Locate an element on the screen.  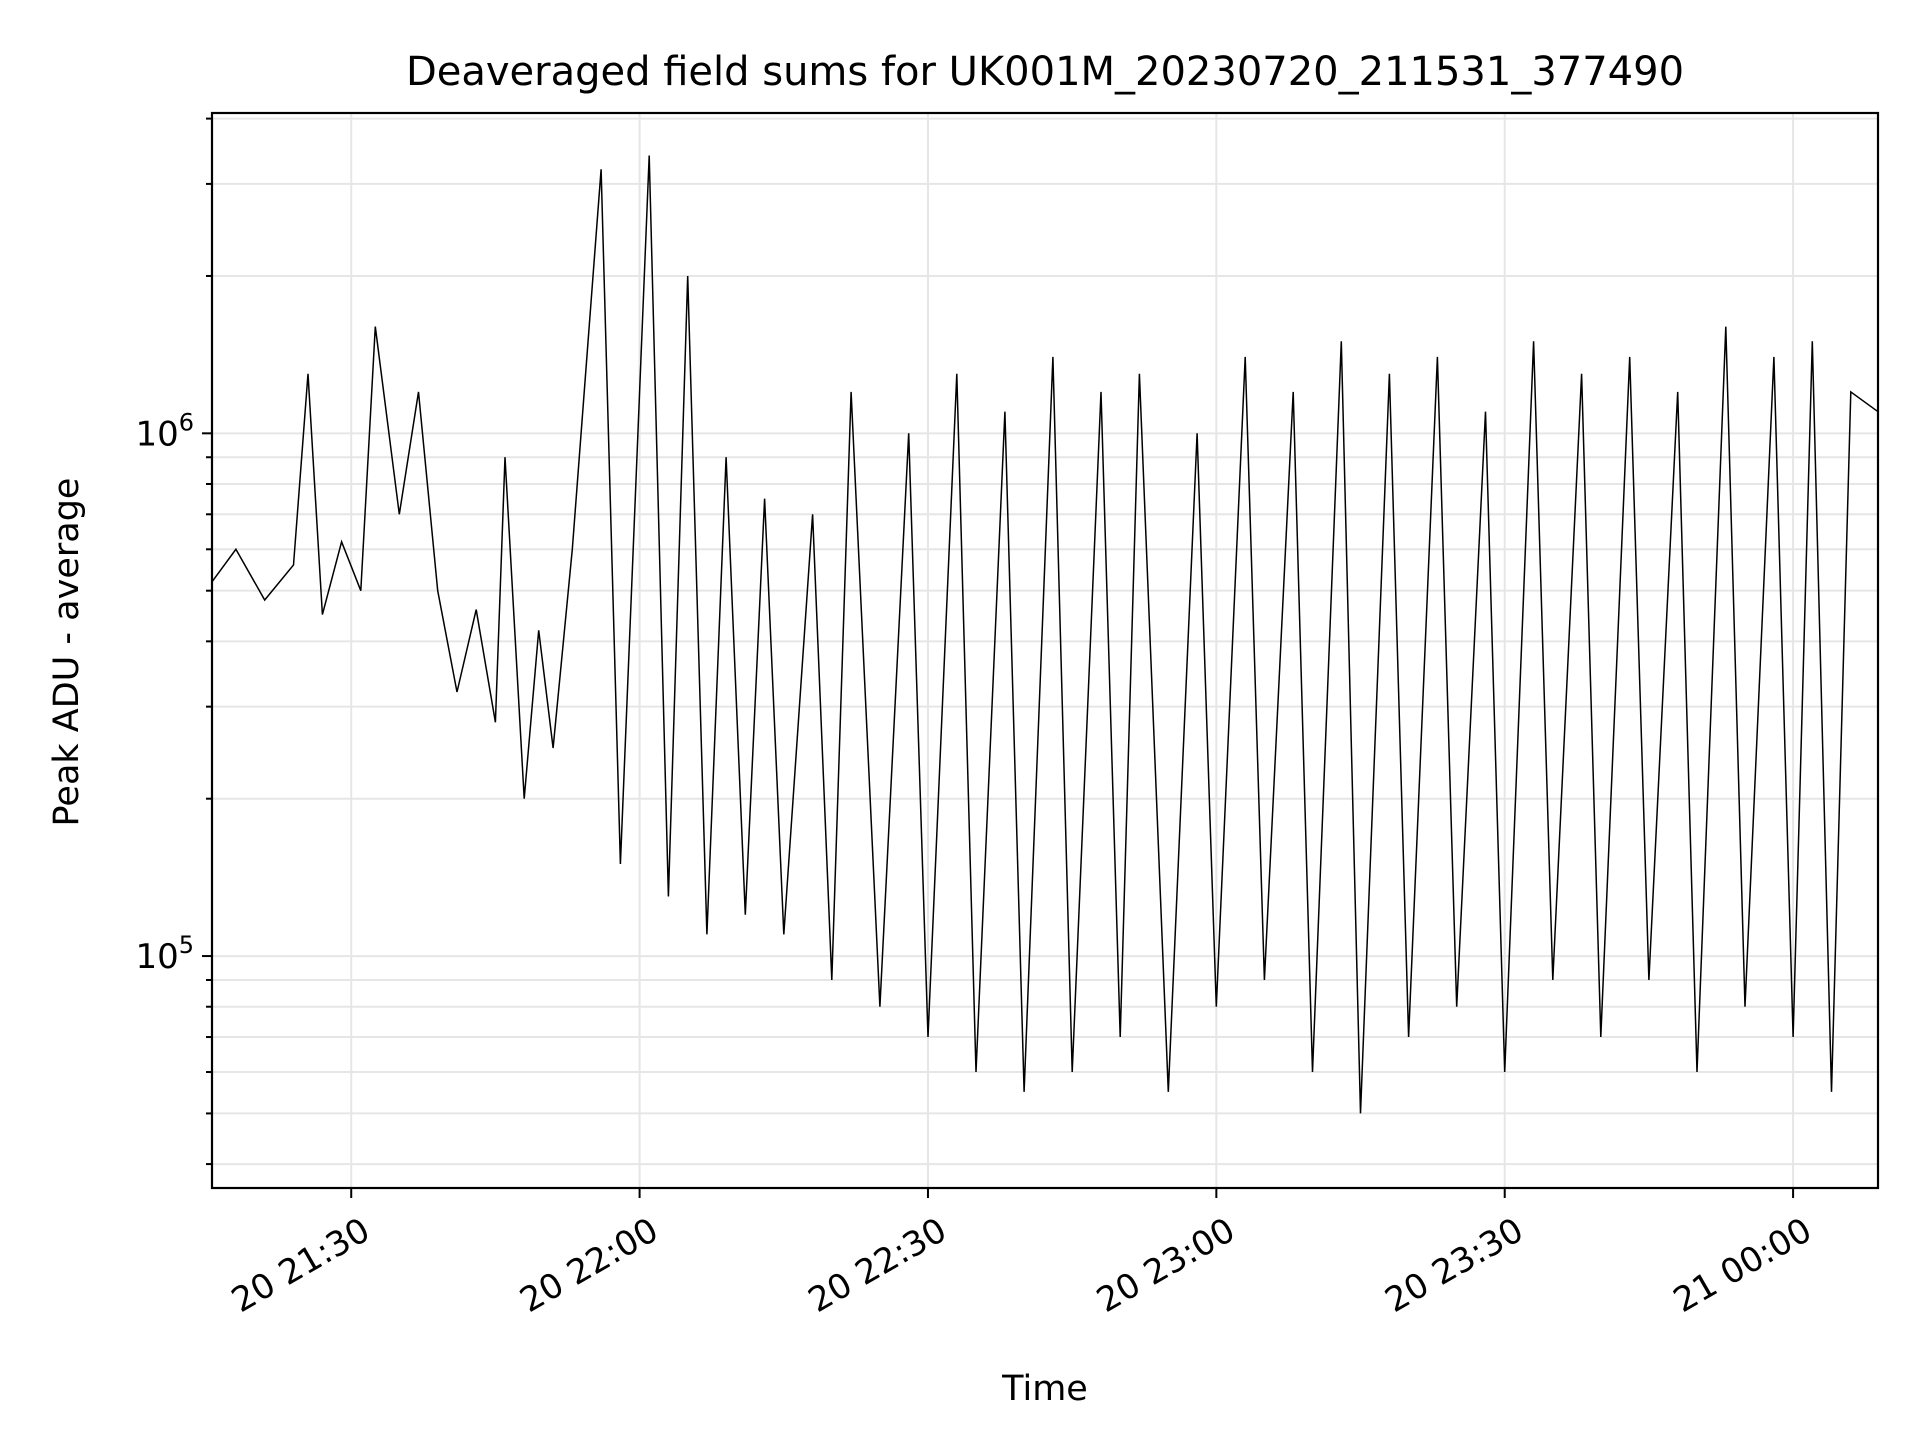
x-axis-label: Time is located at coordinates (1044, 1389).